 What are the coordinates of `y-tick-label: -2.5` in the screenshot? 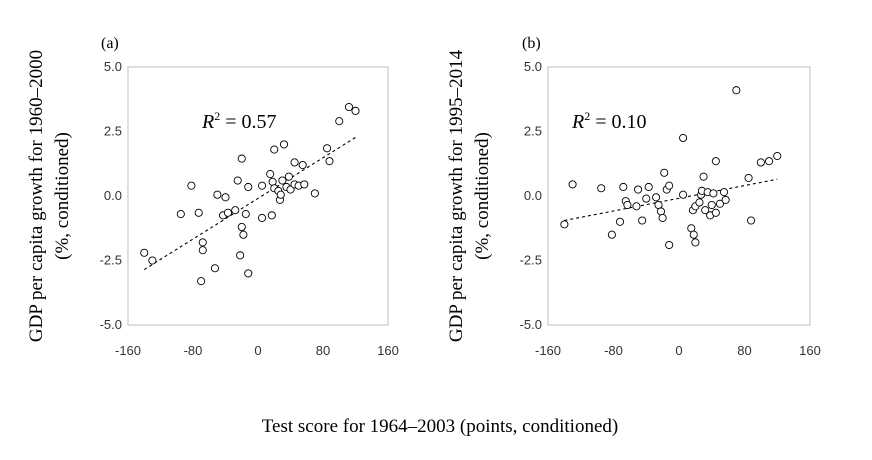 It's located at (531, 260).